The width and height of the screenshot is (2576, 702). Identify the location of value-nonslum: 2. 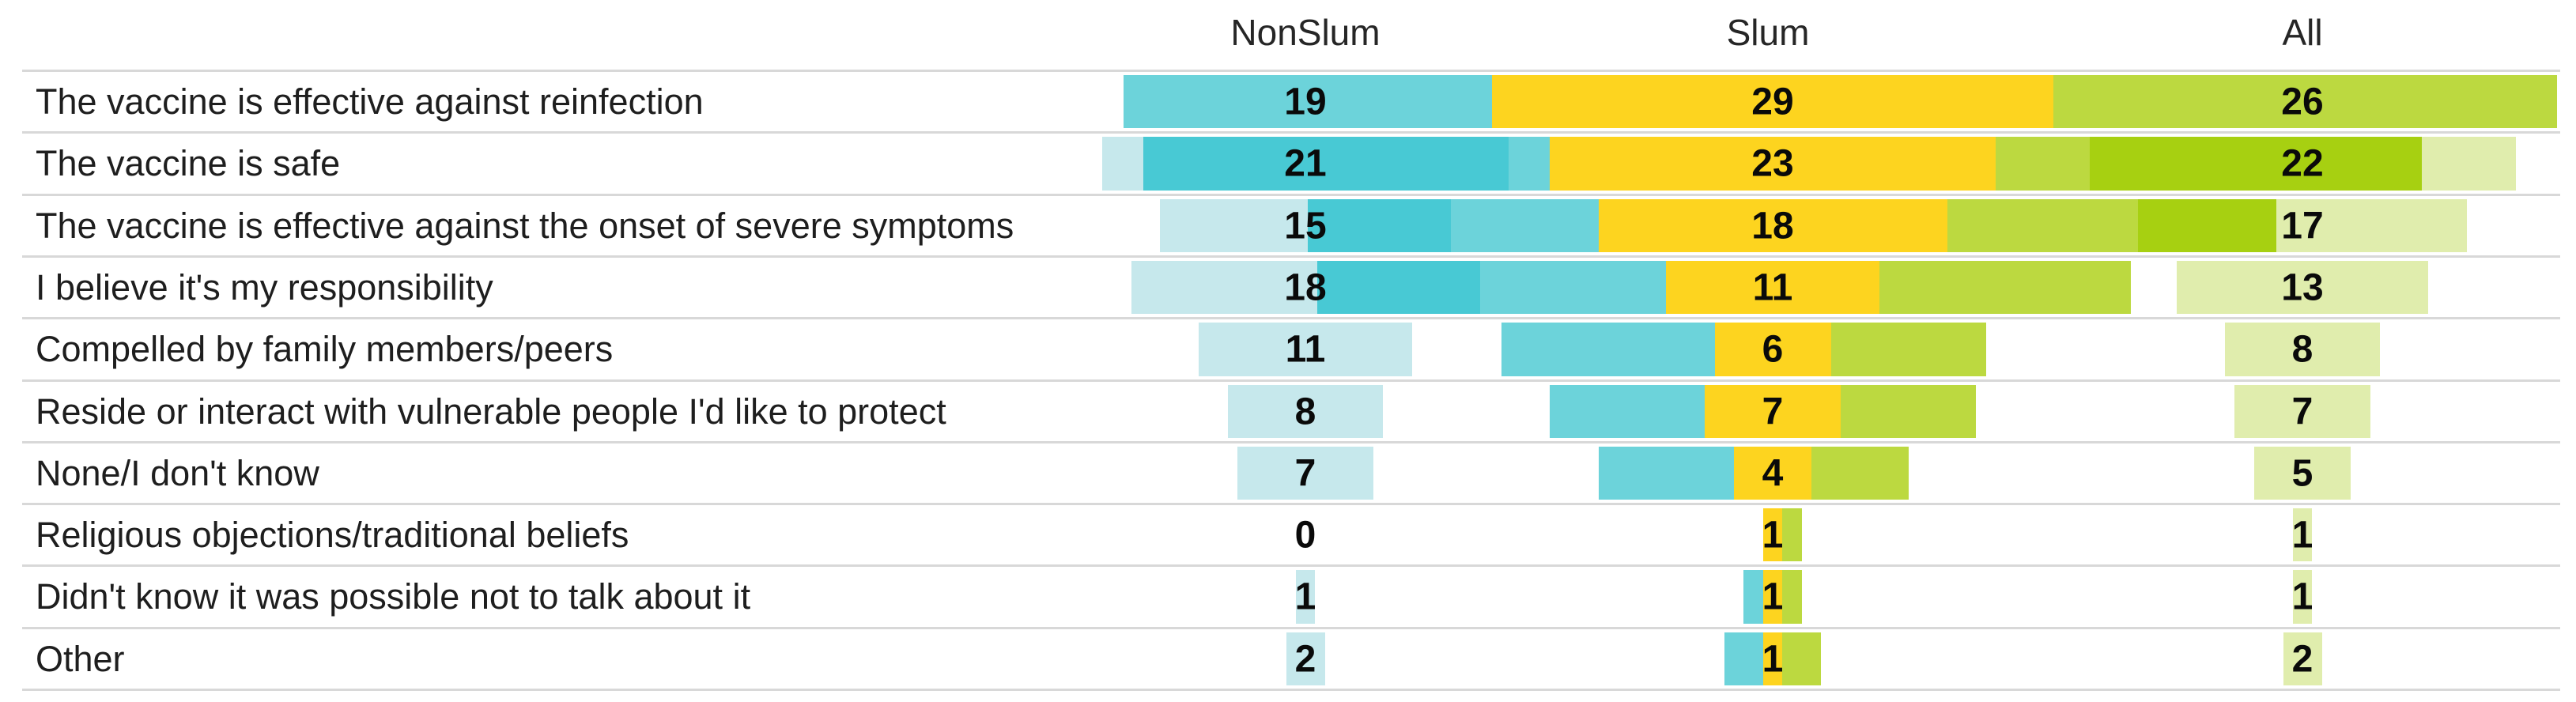
(1305, 659).